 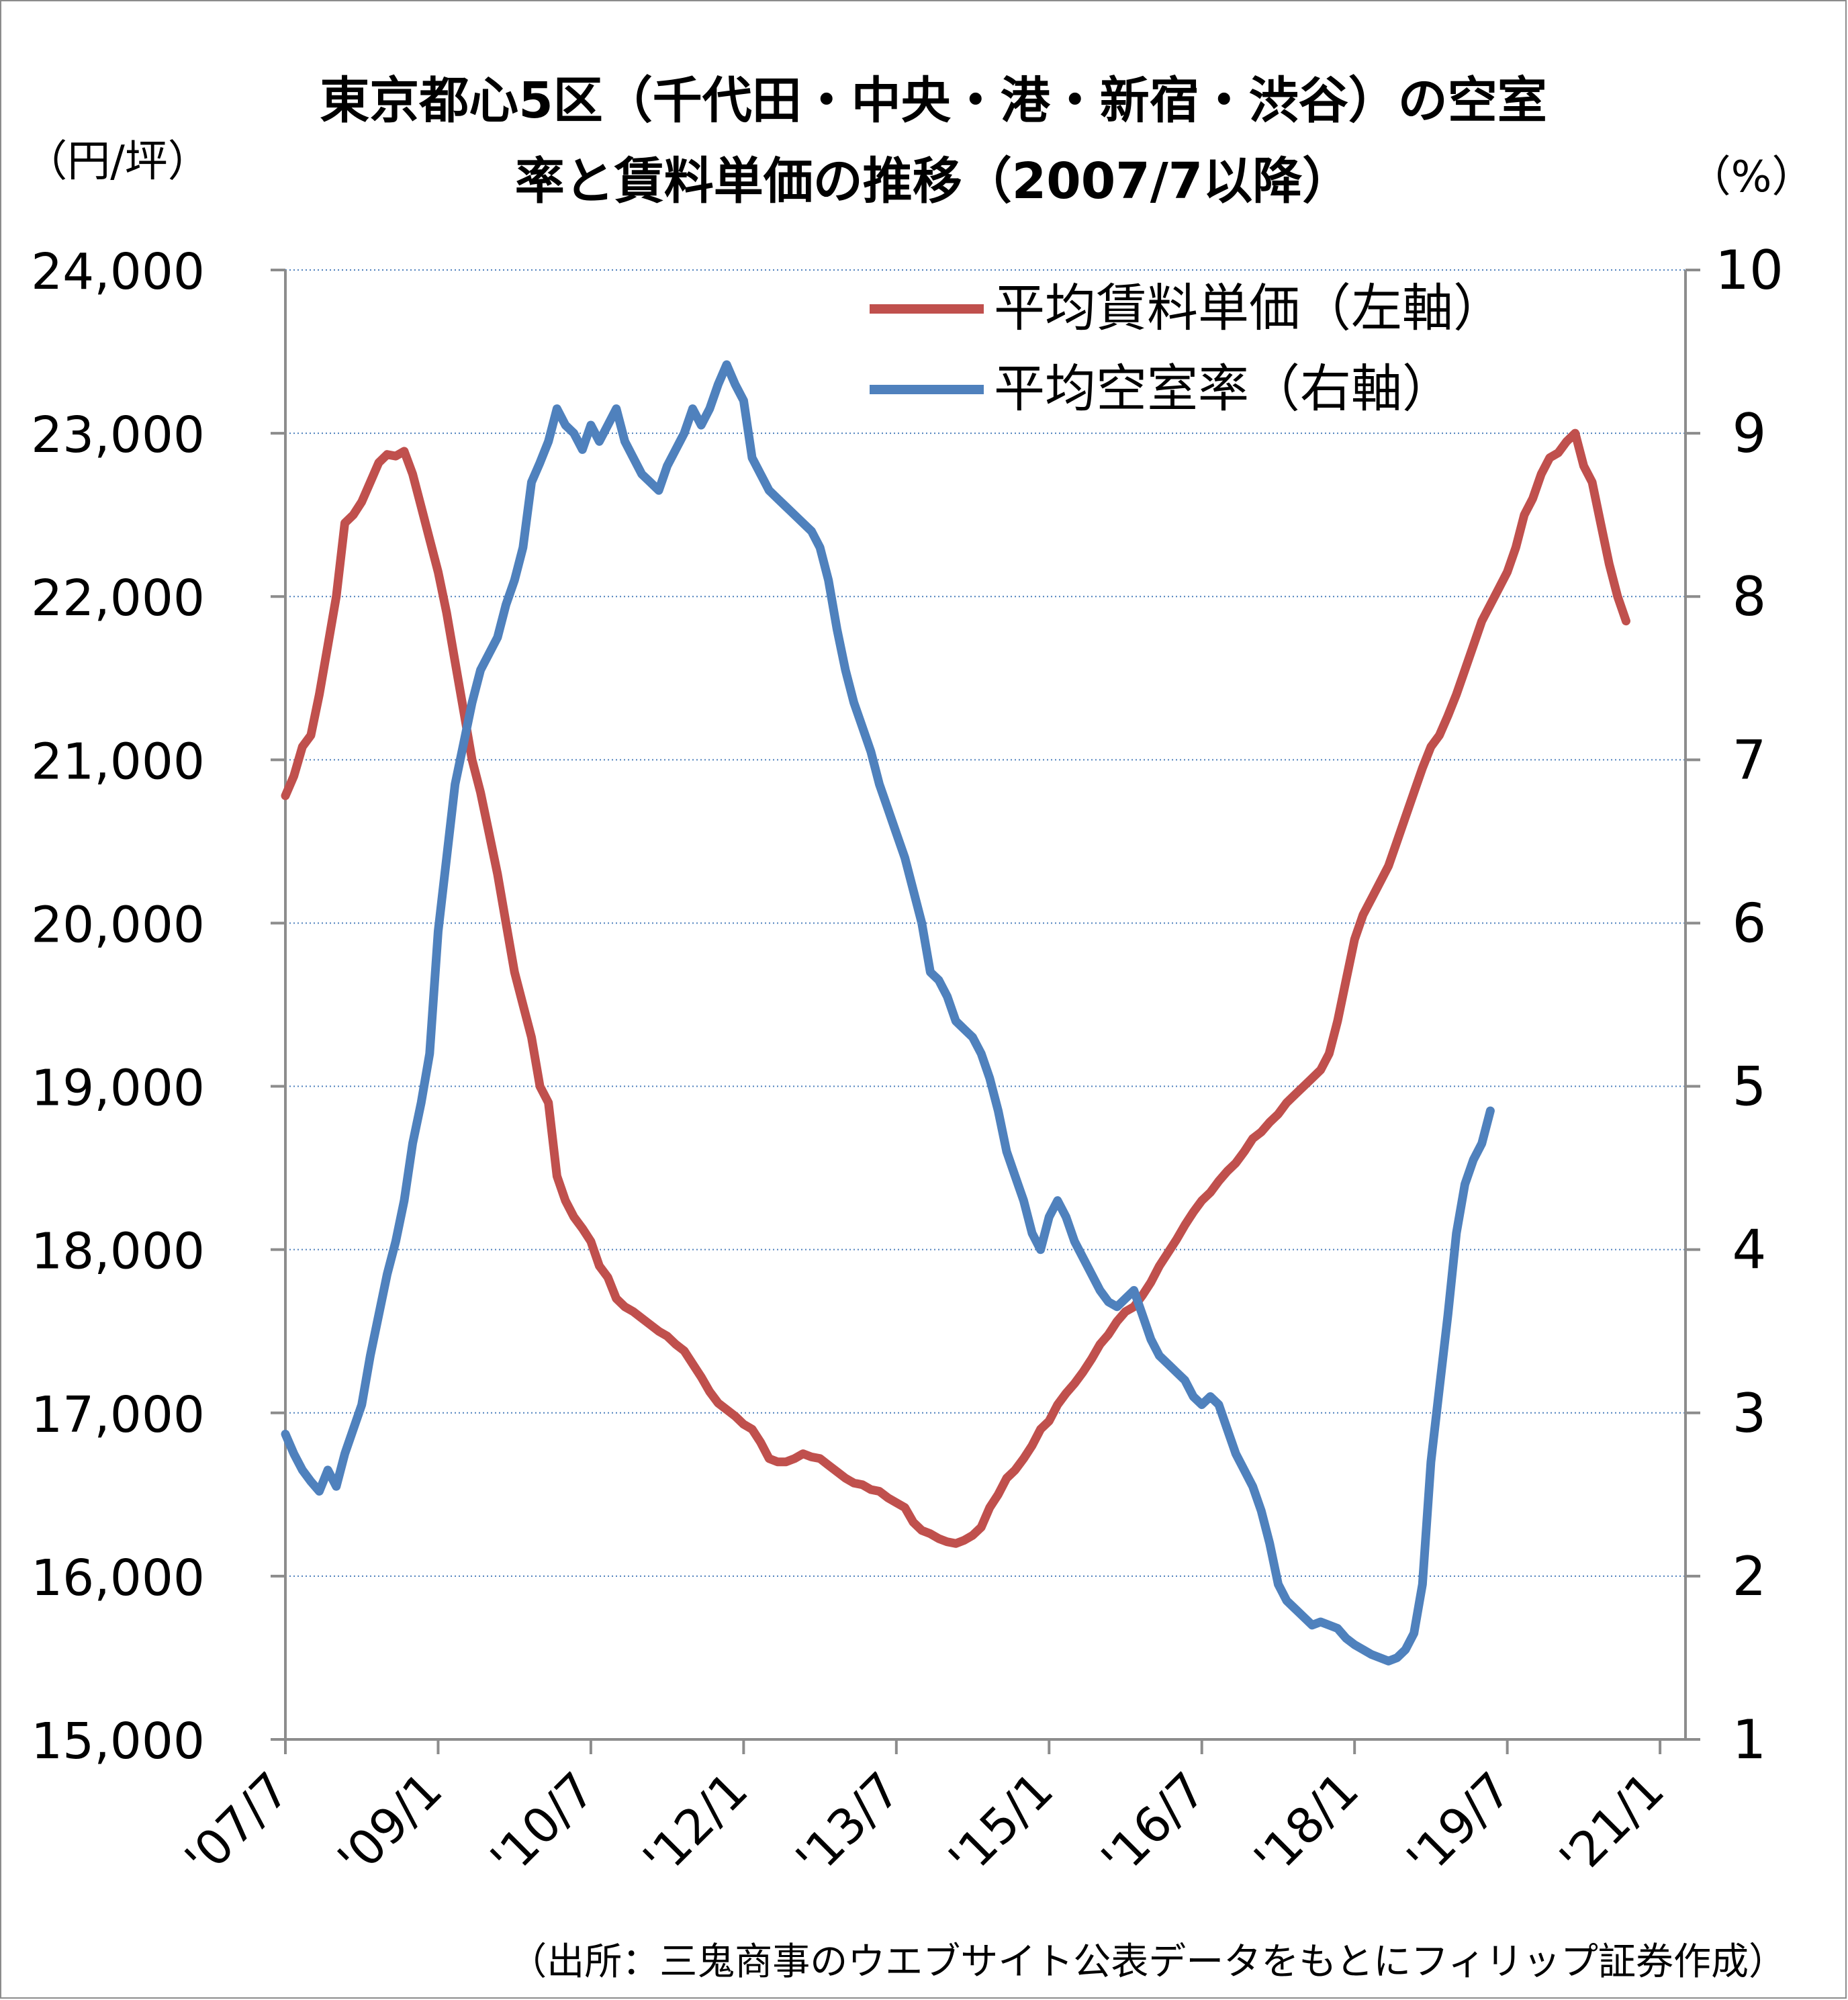 I want to click on y-left-tick-label: 20,000, so click(x=118, y=925).